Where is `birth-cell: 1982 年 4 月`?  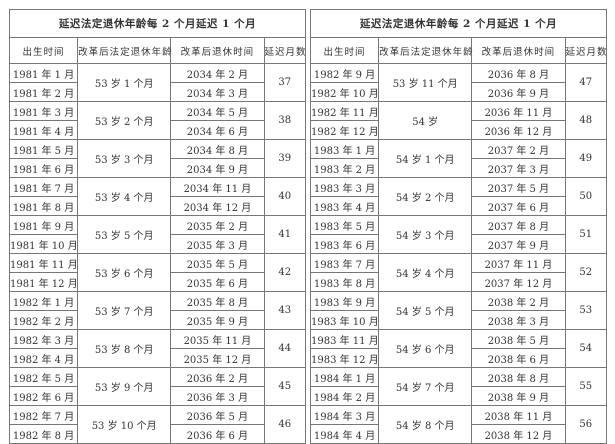 birth-cell: 1982 年 4 月 is located at coordinates (43, 358).